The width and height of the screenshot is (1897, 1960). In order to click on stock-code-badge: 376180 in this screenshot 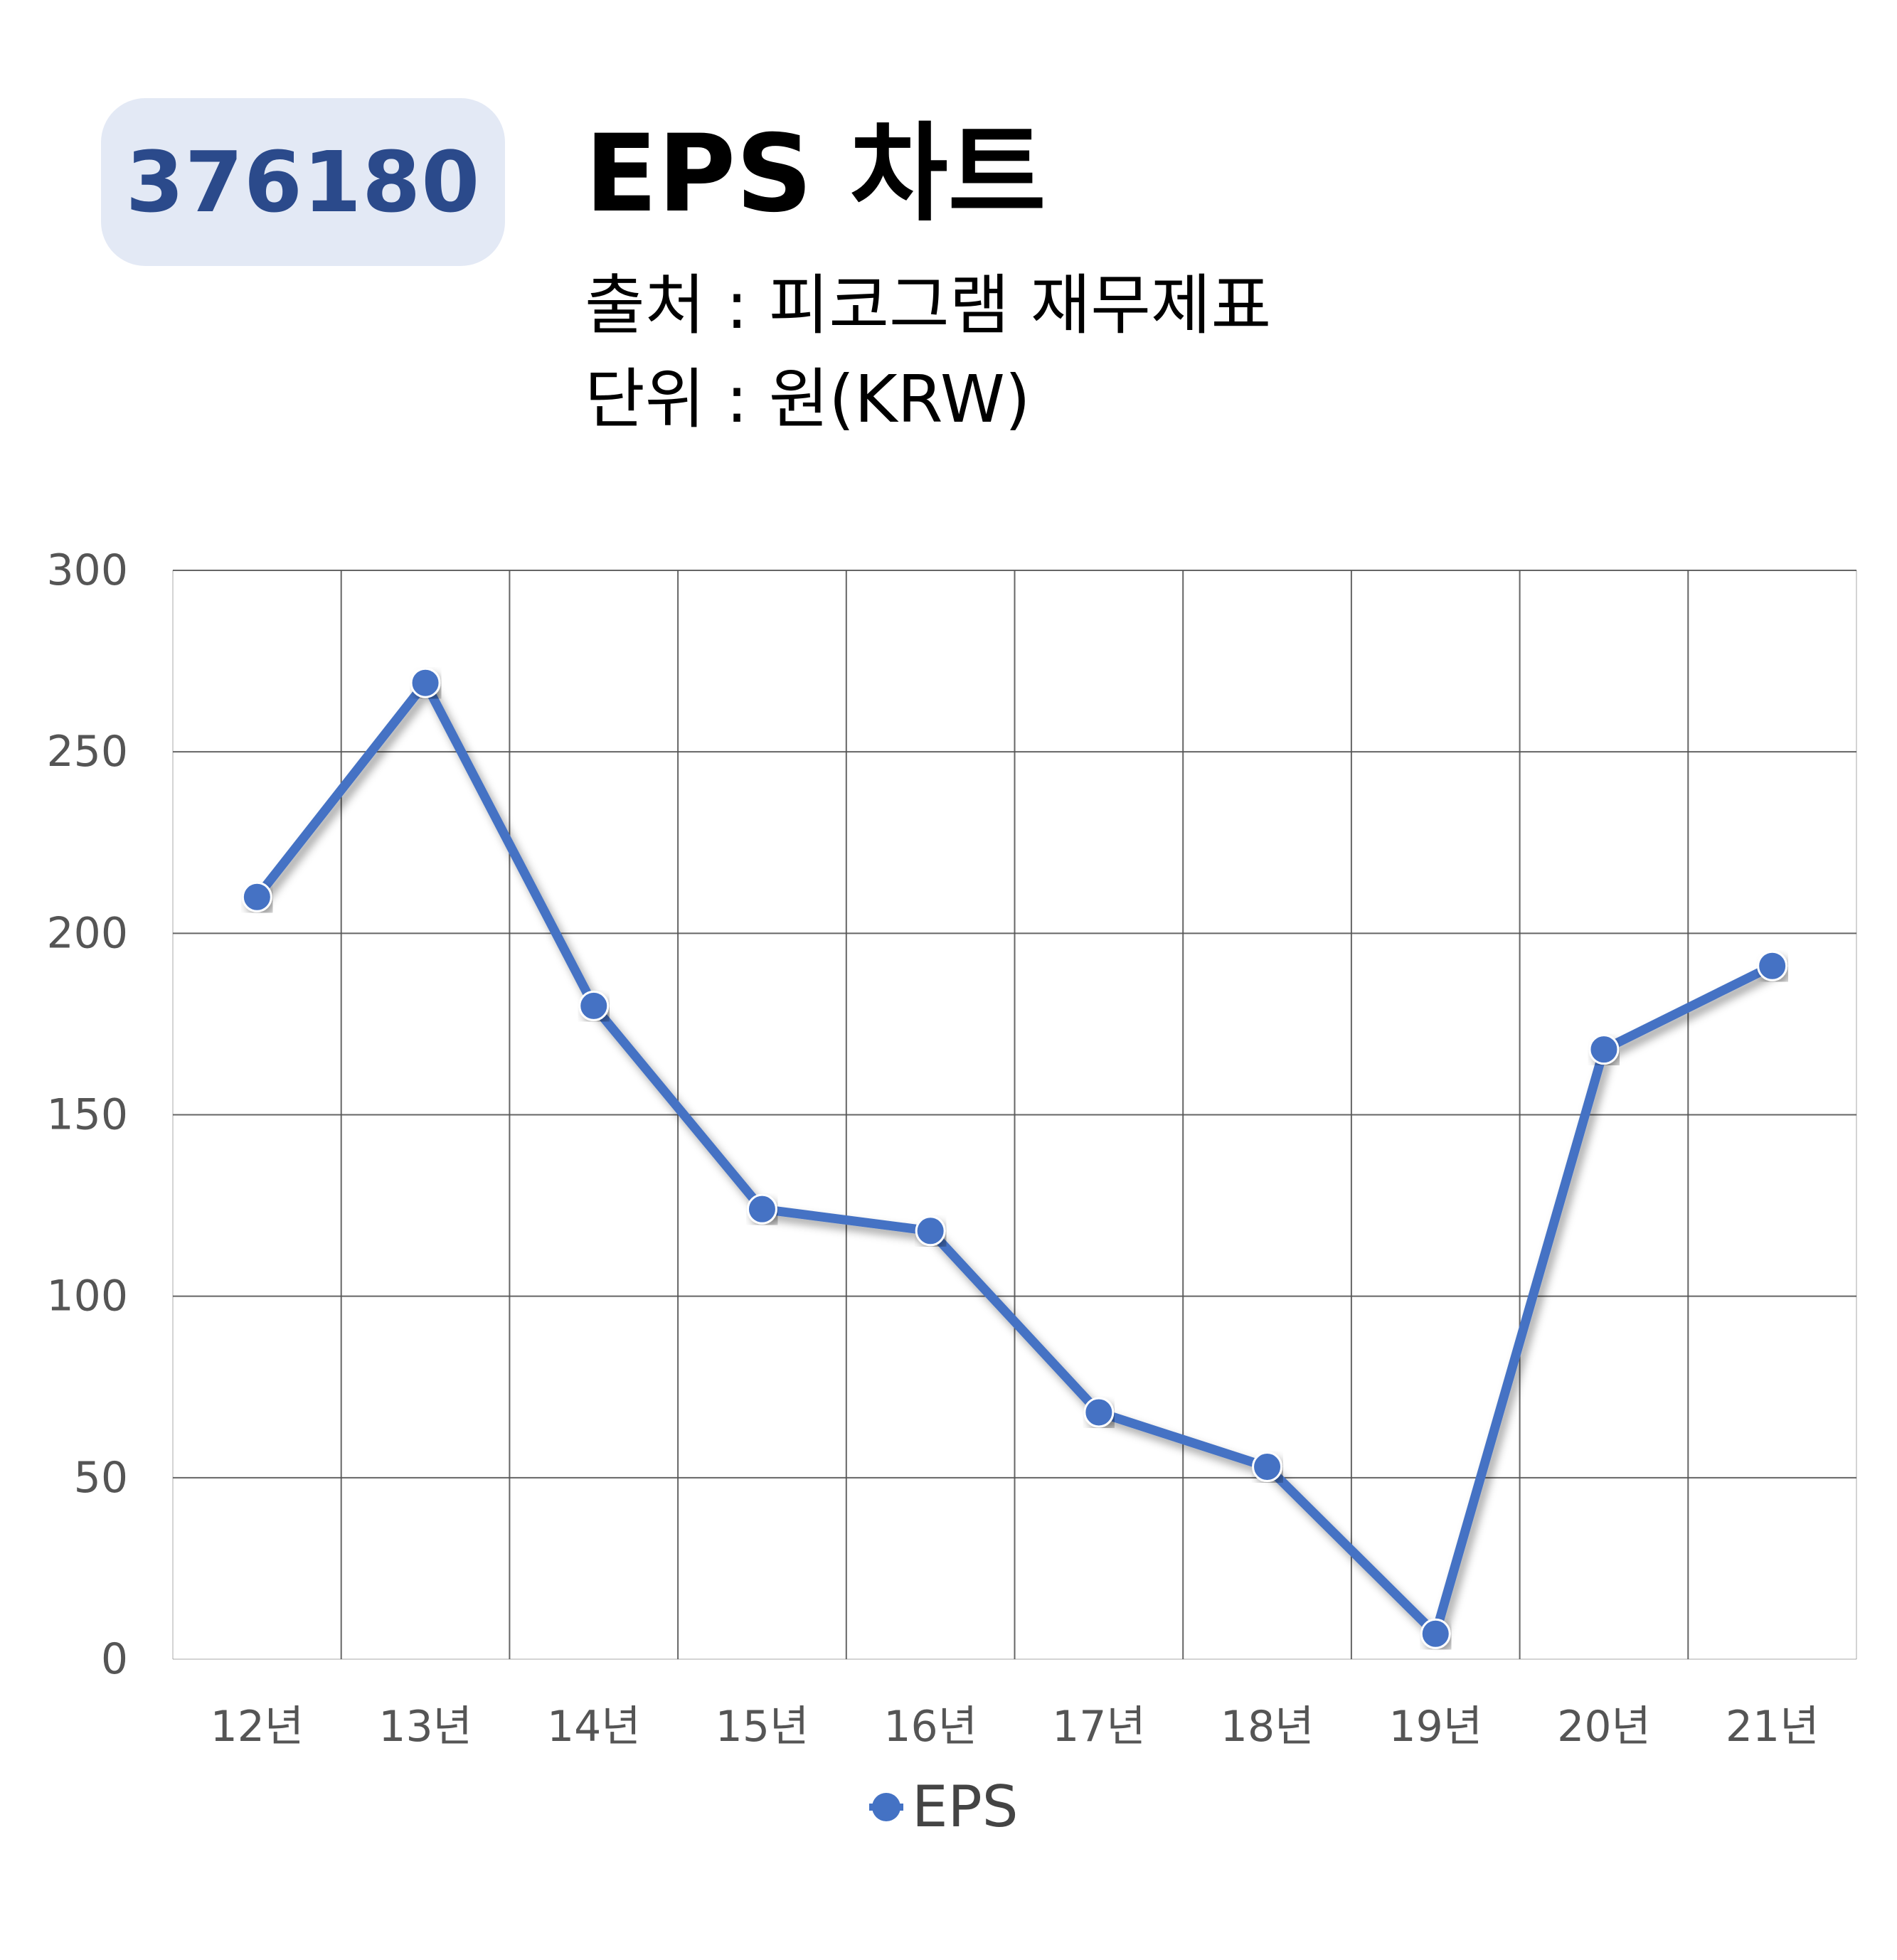, I will do `click(303, 182)`.